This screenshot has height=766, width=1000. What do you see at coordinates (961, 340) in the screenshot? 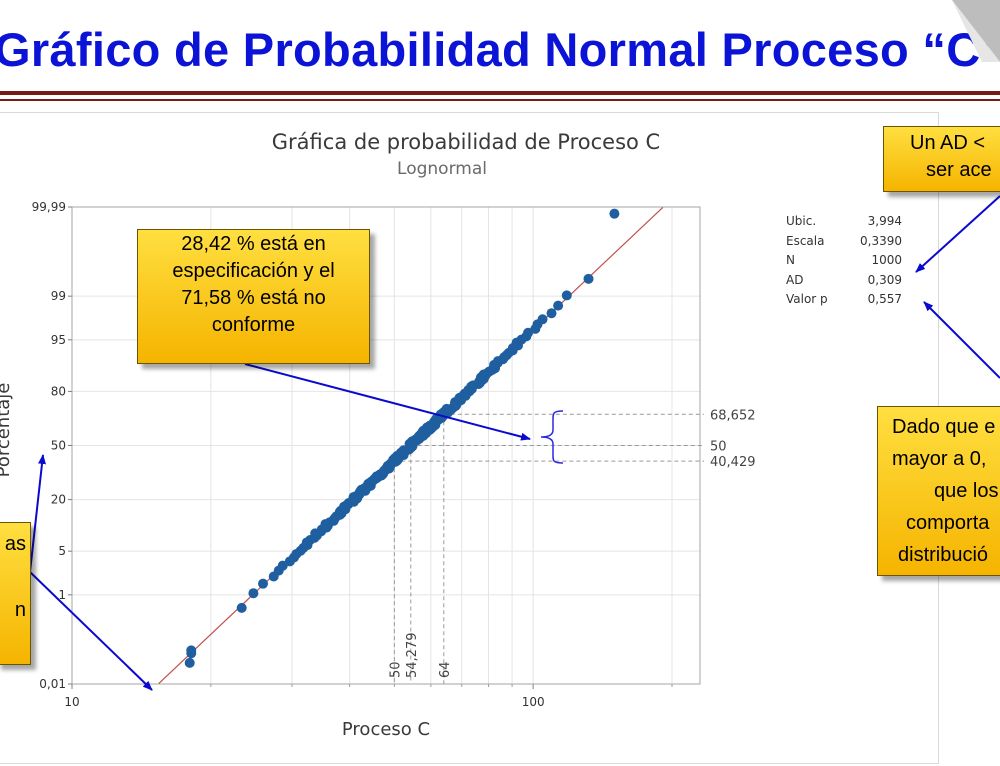
I see `pvalue-arrow` at bounding box center [961, 340].